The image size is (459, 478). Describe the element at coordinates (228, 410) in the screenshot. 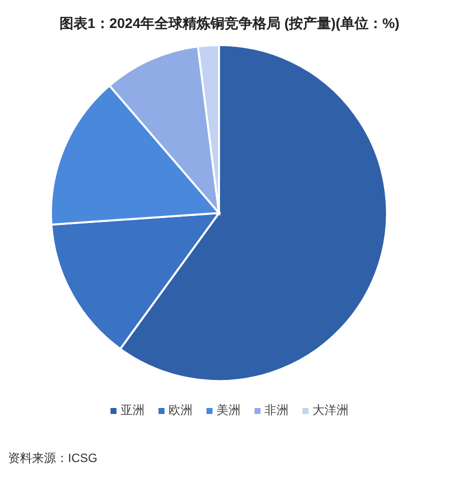

I see `legend-label: 美洲` at that location.